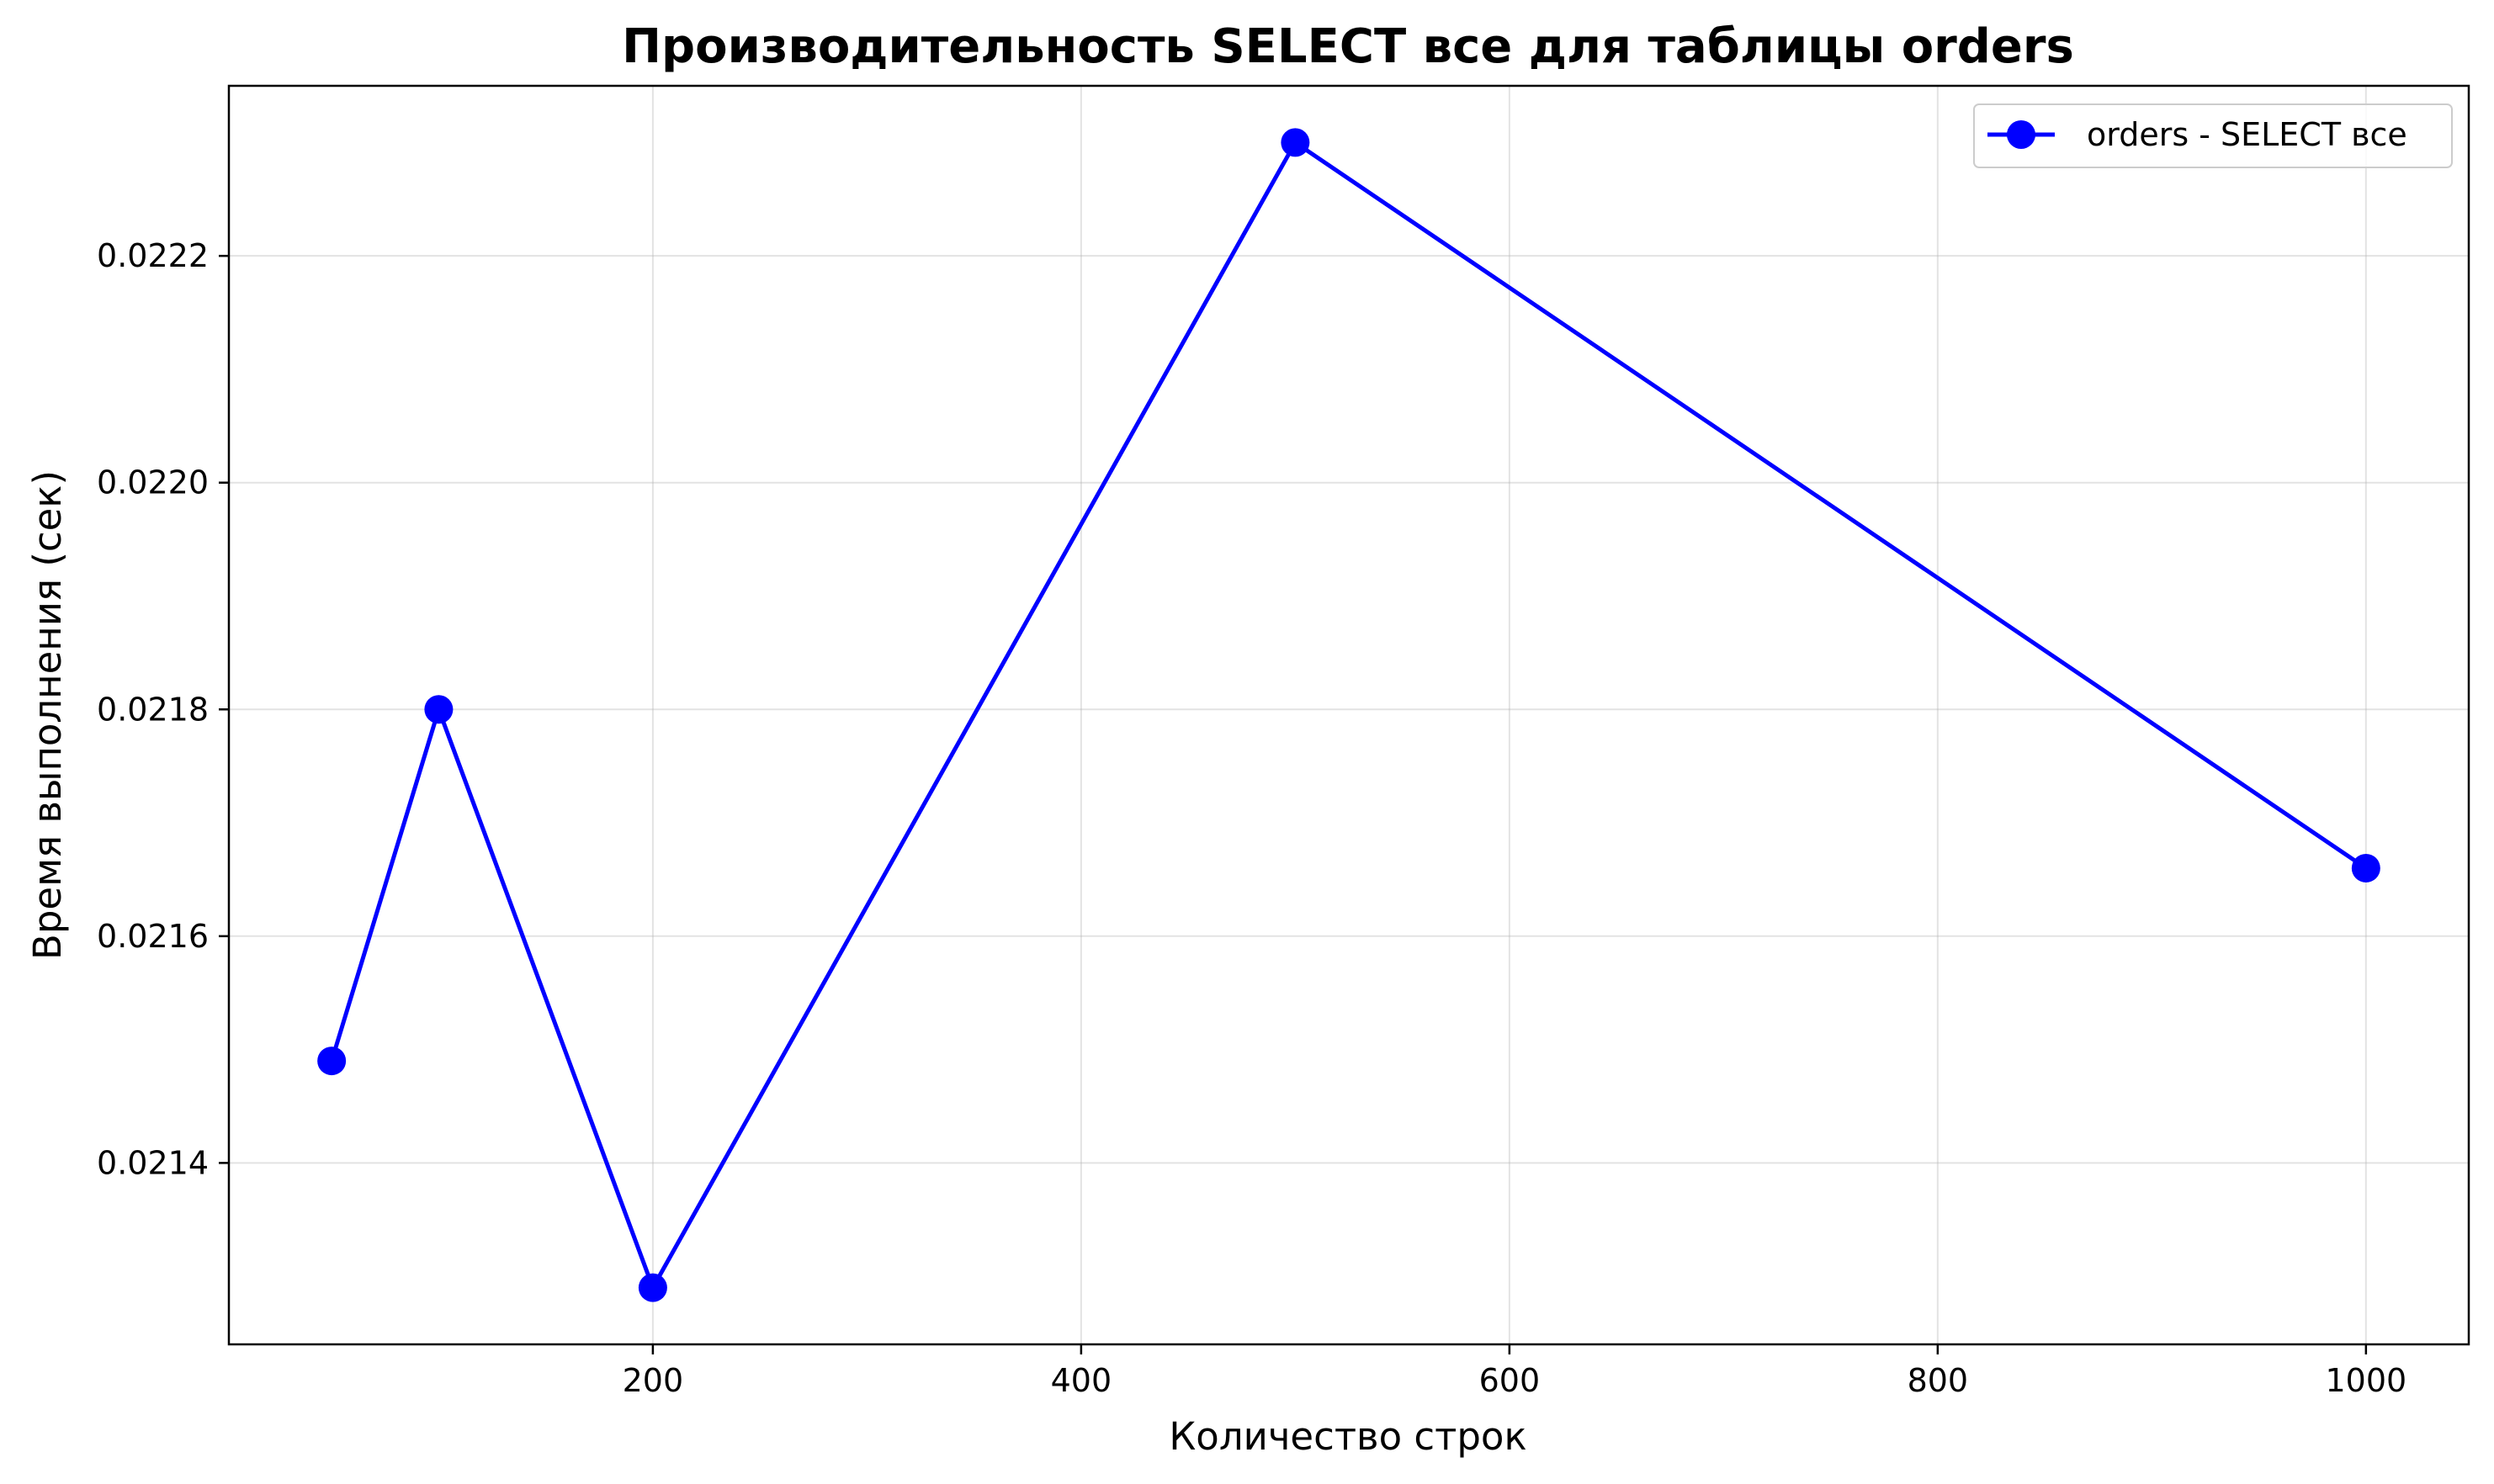  I want to click on x-tick-label: 800, so click(1939, 1380).